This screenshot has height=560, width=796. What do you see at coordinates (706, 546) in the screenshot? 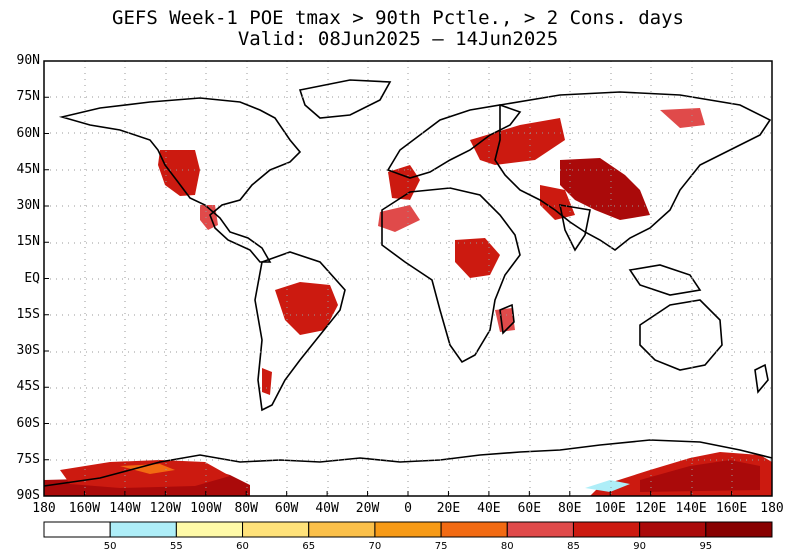
I see `colorbar-label: 95` at bounding box center [706, 546].